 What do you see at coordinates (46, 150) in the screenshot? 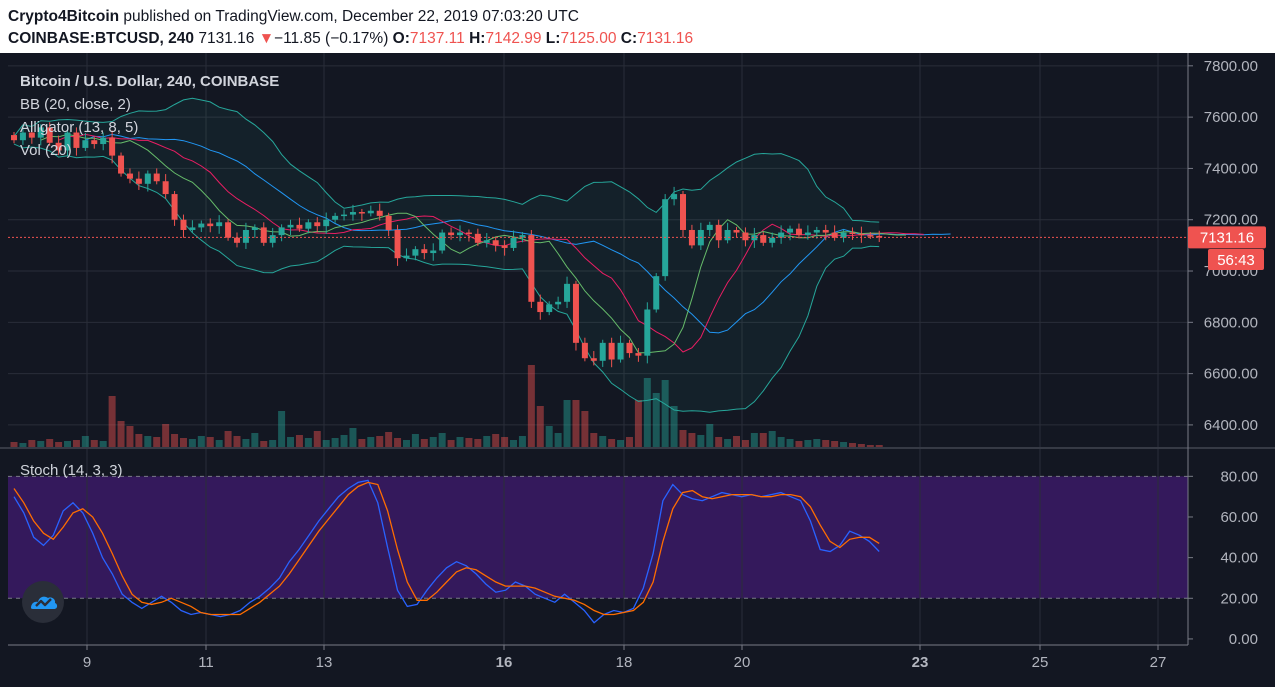
I see `legend-volume: Vol (20)` at bounding box center [46, 150].